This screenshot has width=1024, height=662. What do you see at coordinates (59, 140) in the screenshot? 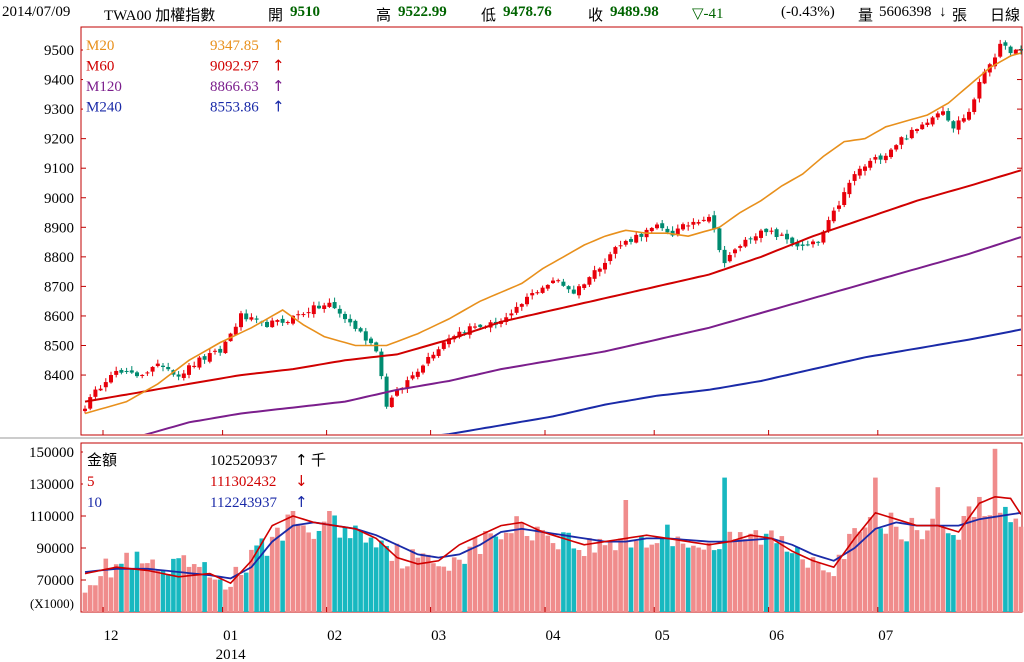
I see `price-tick-label: 9200` at bounding box center [59, 140].